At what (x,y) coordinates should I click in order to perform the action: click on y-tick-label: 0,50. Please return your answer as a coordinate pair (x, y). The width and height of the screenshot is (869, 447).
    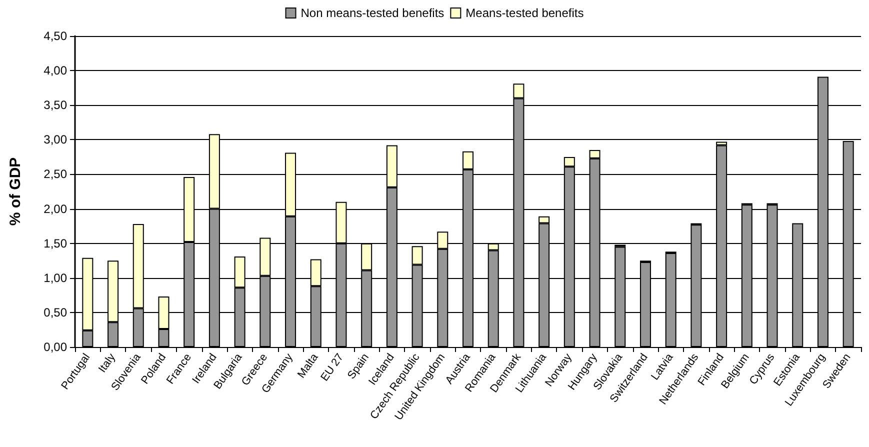
    Looking at the image, I should click on (56, 312).